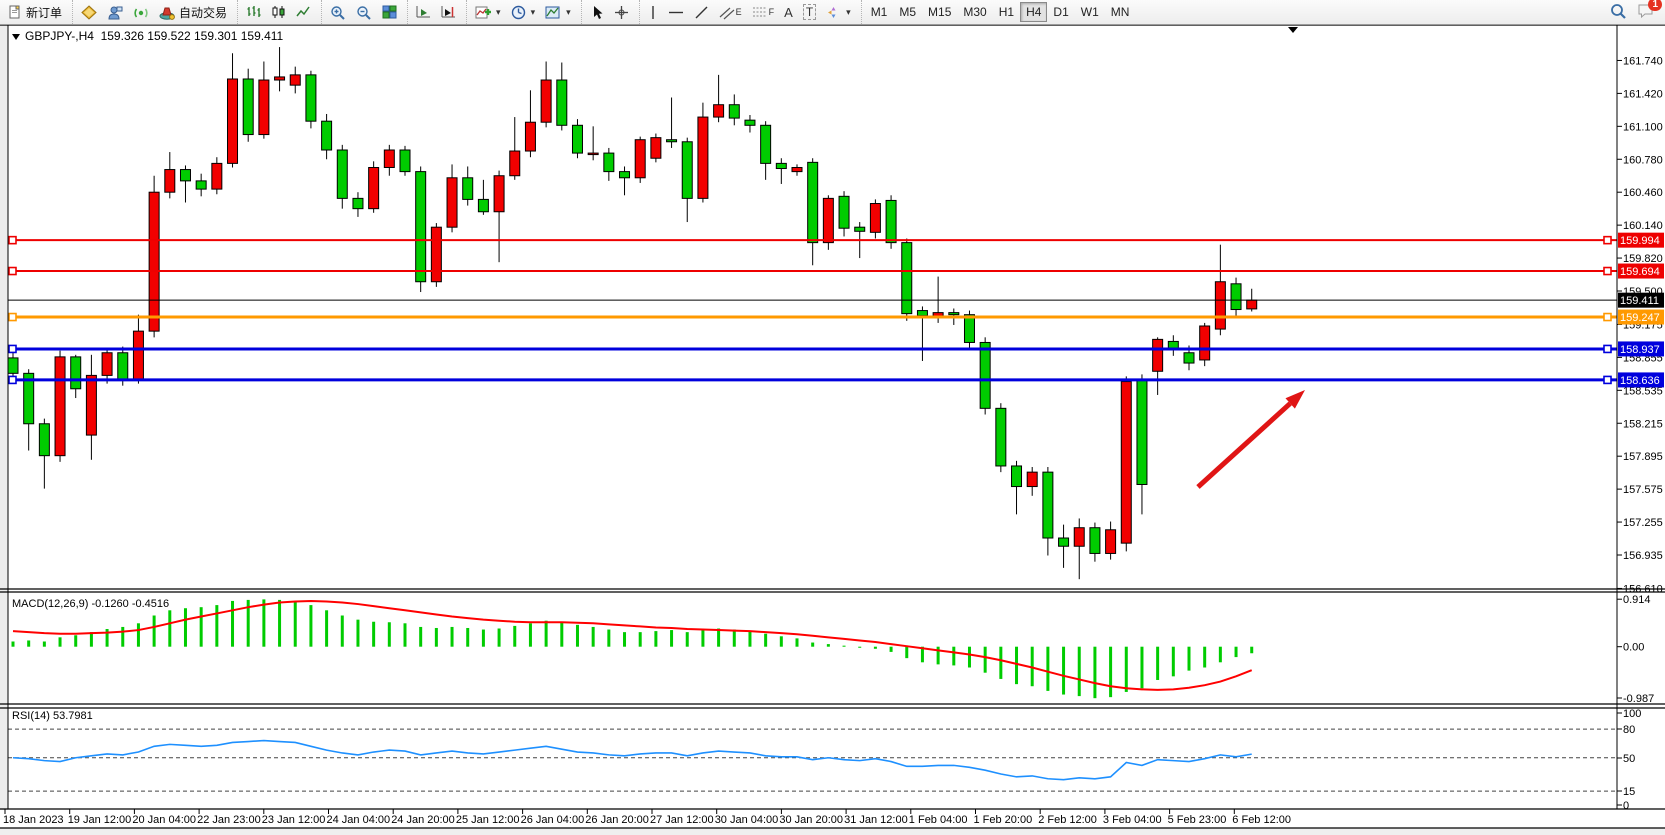 Image resolution: width=1665 pixels, height=835 pixels. What do you see at coordinates (423, 12) in the screenshot?
I see `auto-scroll-button` at bounding box center [423, 12].